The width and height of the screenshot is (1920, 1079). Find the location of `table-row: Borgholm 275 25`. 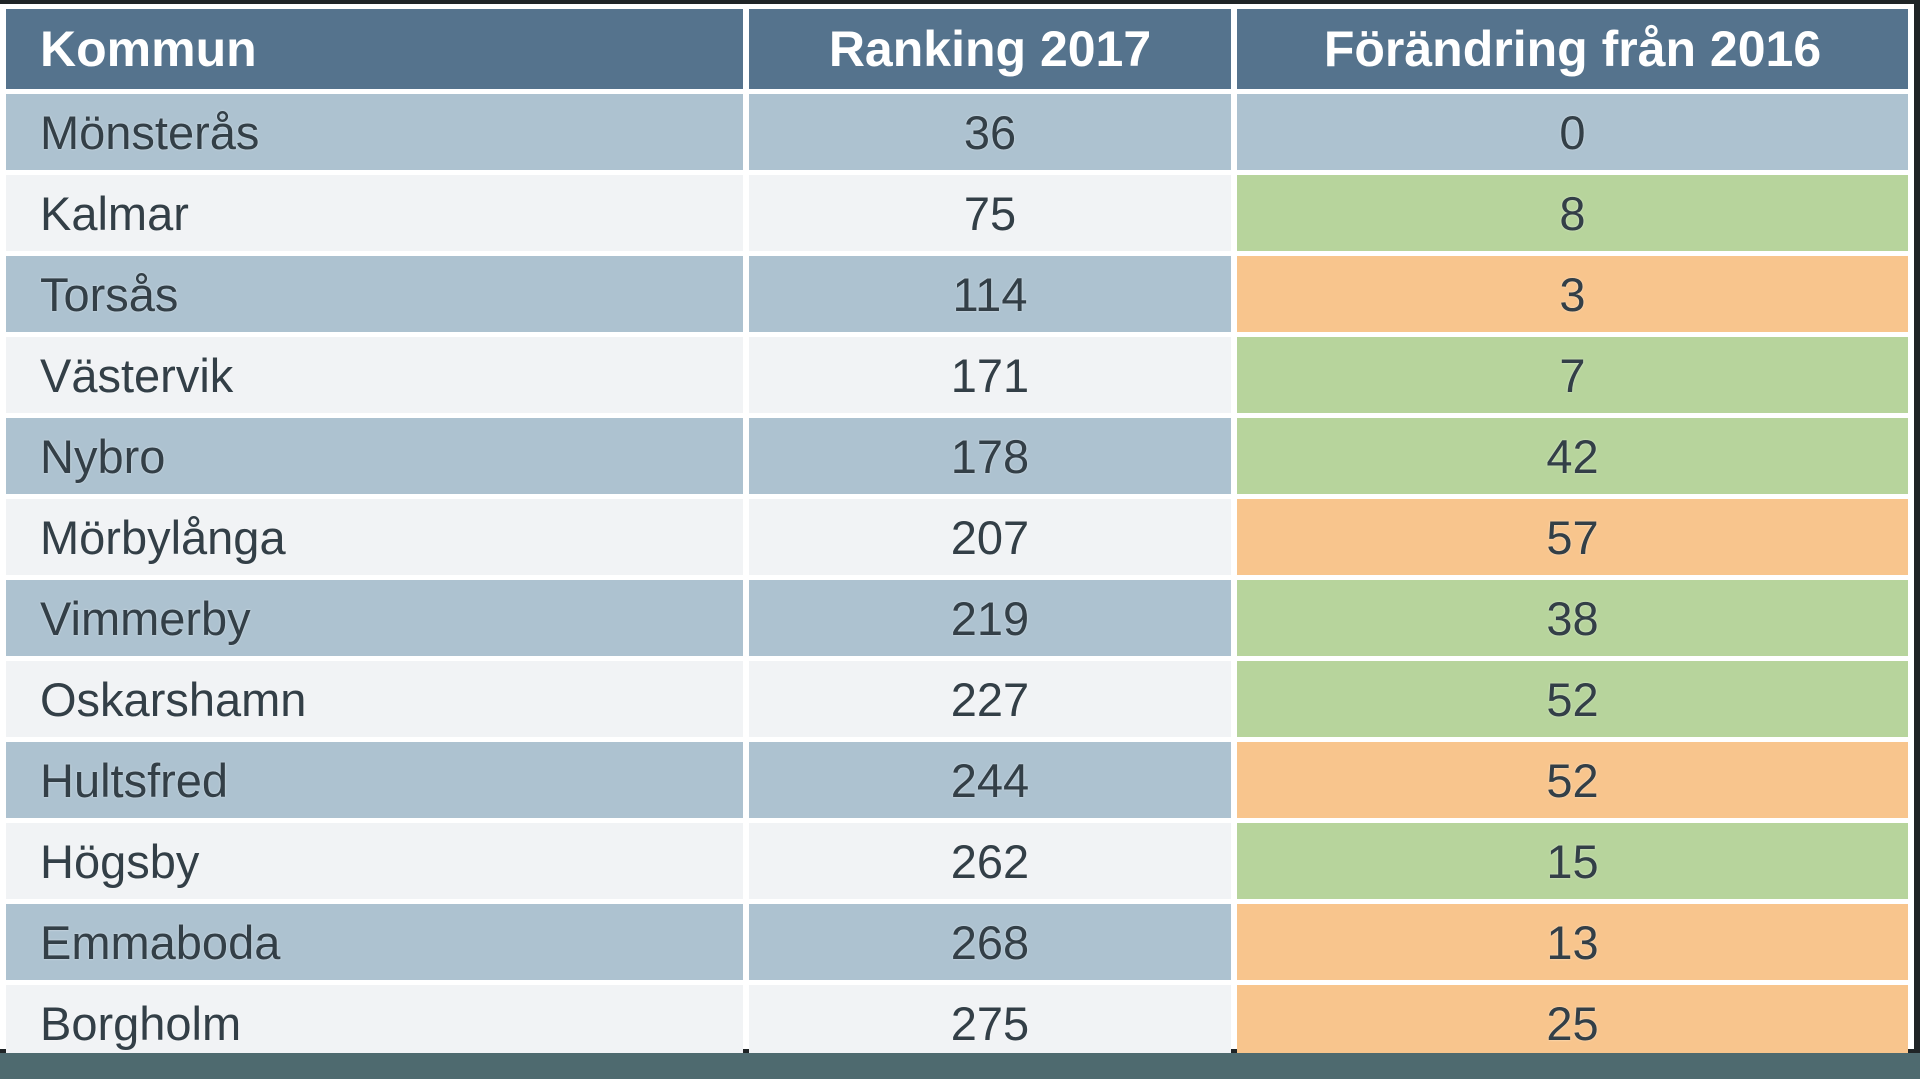

table-row: Borgholm 275 25 is located at coordinates (957, 1023).